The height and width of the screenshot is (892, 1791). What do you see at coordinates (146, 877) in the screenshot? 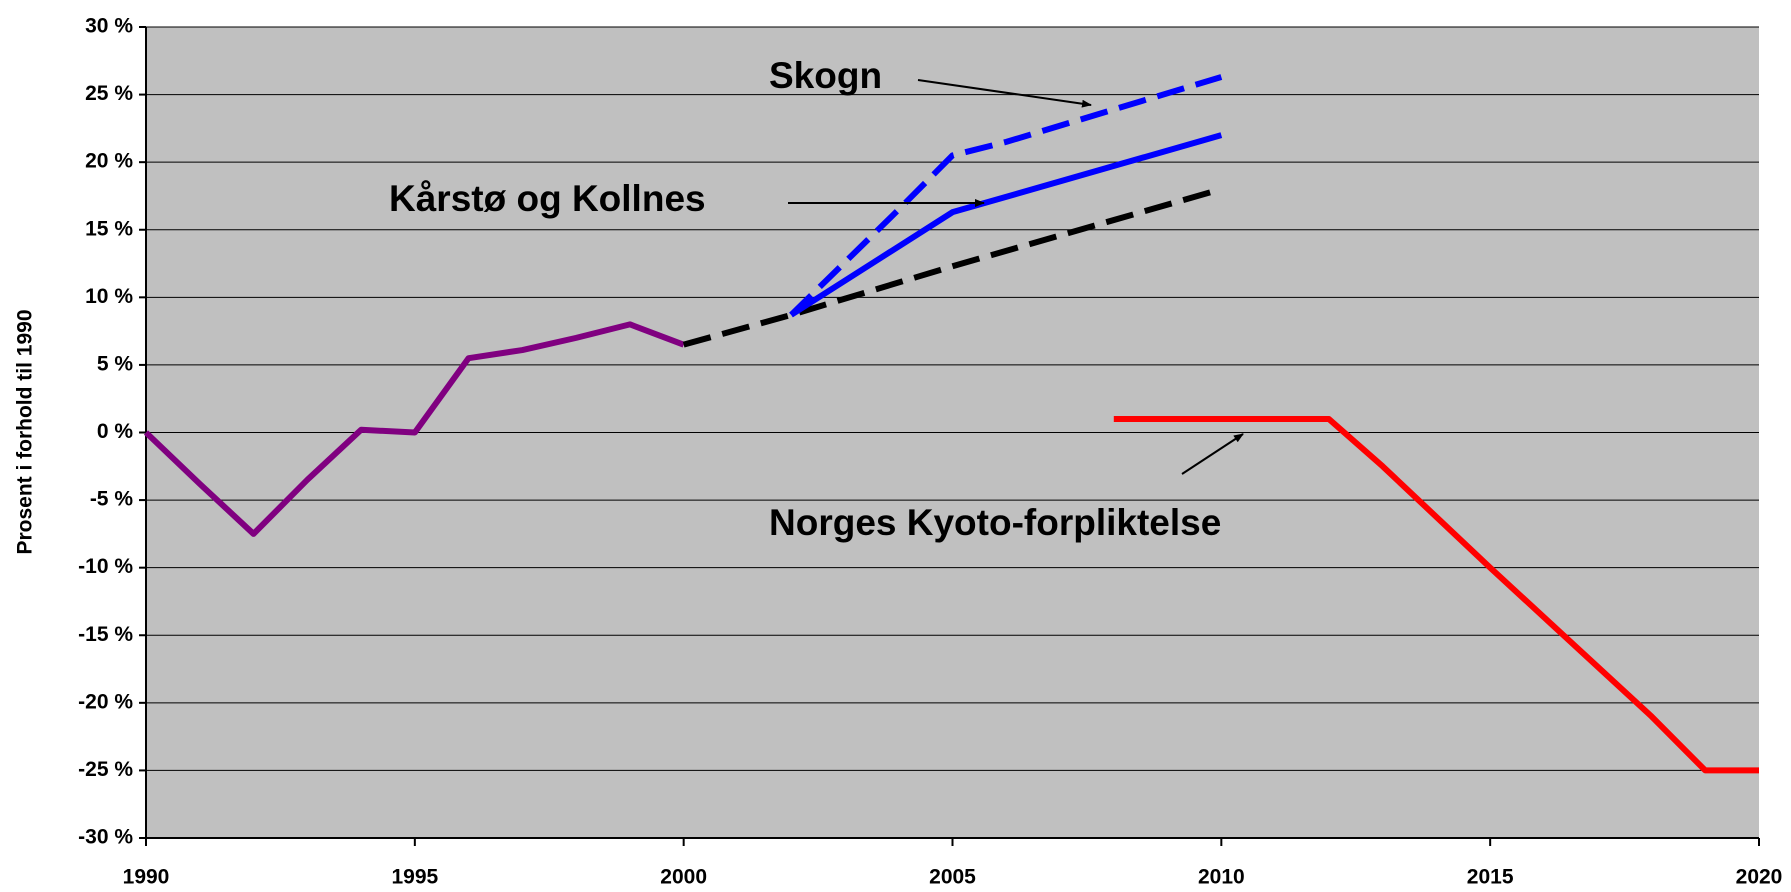
I see `x-tick-label: 1990` at bounding box center [146, 877].